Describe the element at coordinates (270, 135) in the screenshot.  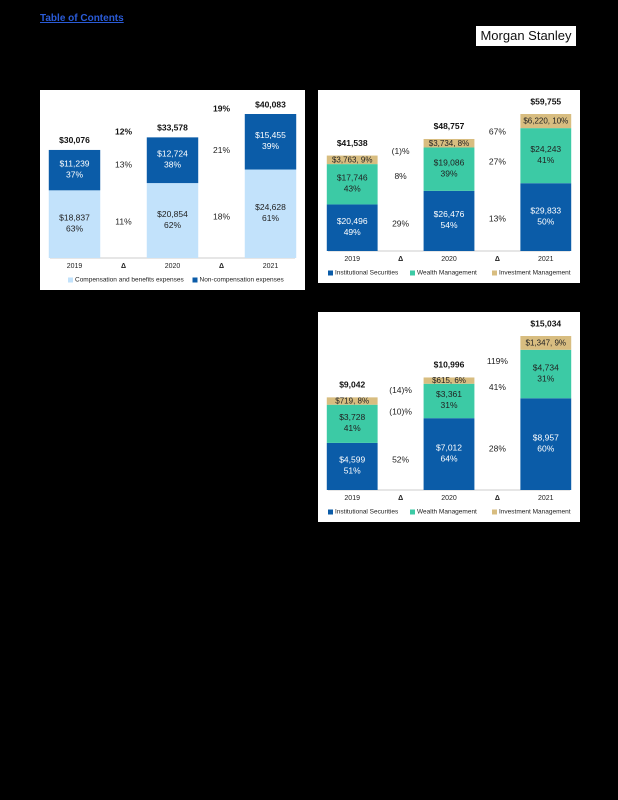
I see `value-label: $15,455` at that location.